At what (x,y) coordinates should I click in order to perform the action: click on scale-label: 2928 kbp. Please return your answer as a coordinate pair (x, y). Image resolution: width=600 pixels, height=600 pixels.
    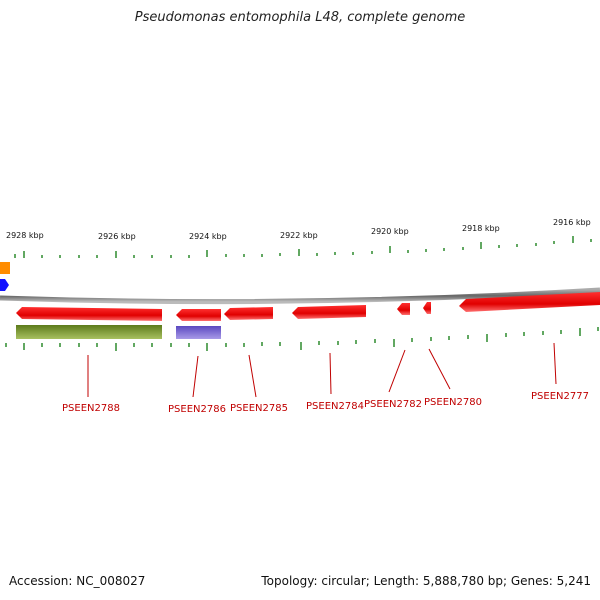
    Looking at the image, I should click on (25, 235).